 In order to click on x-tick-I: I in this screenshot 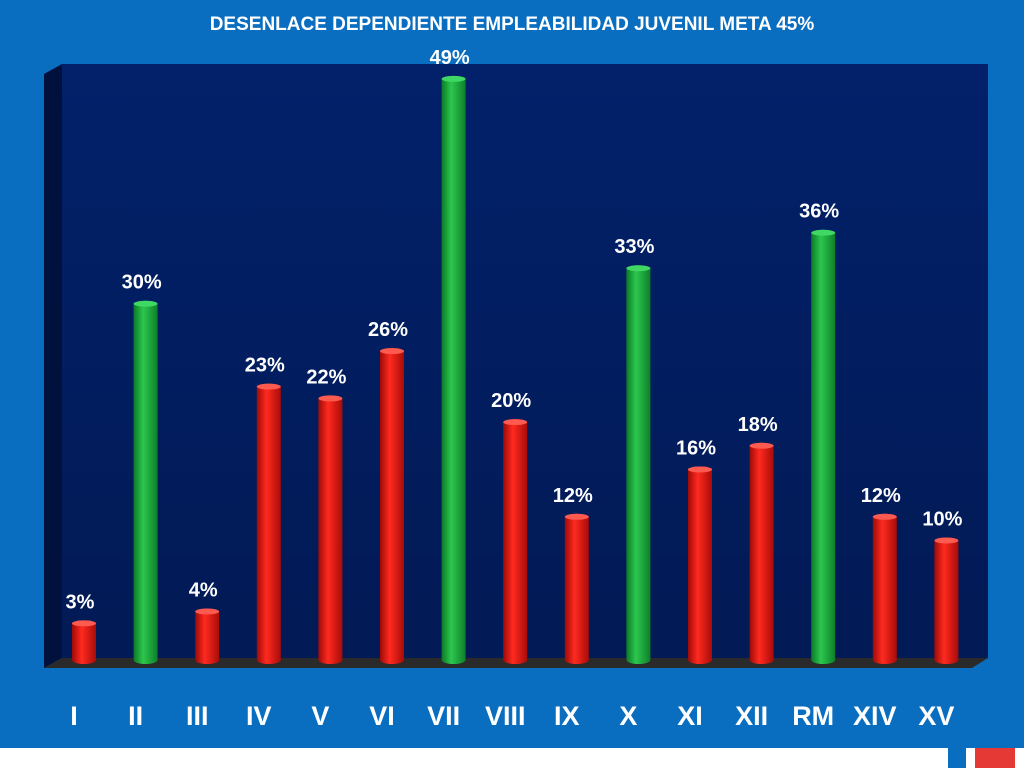, I will do `click(74, 716)`.